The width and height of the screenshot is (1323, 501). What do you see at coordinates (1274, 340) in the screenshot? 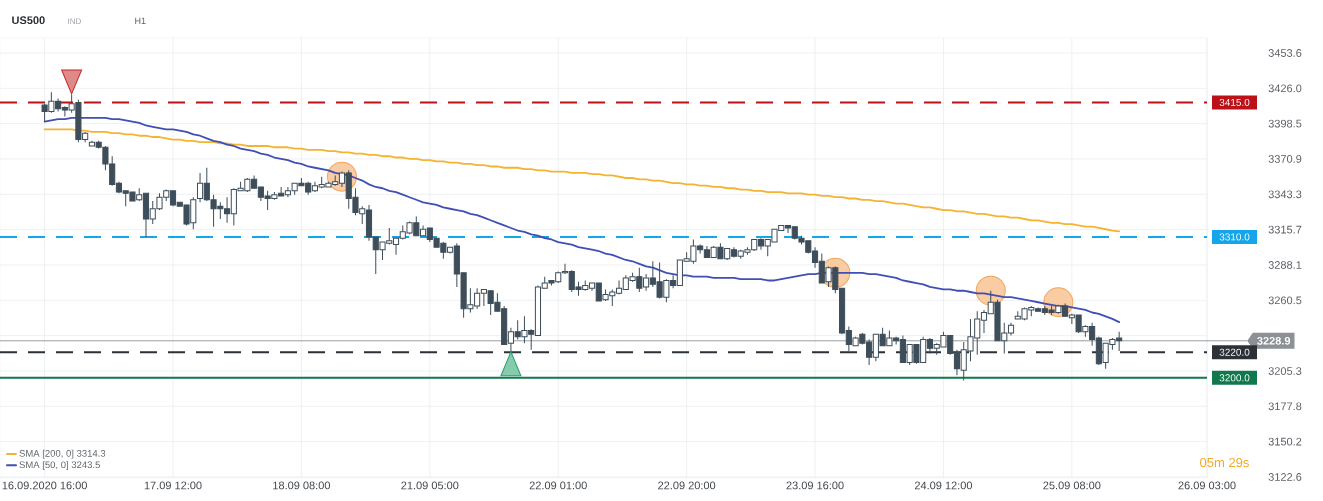
I see `ref-line-label: 3228.9` at bounding box center [1274, 340].